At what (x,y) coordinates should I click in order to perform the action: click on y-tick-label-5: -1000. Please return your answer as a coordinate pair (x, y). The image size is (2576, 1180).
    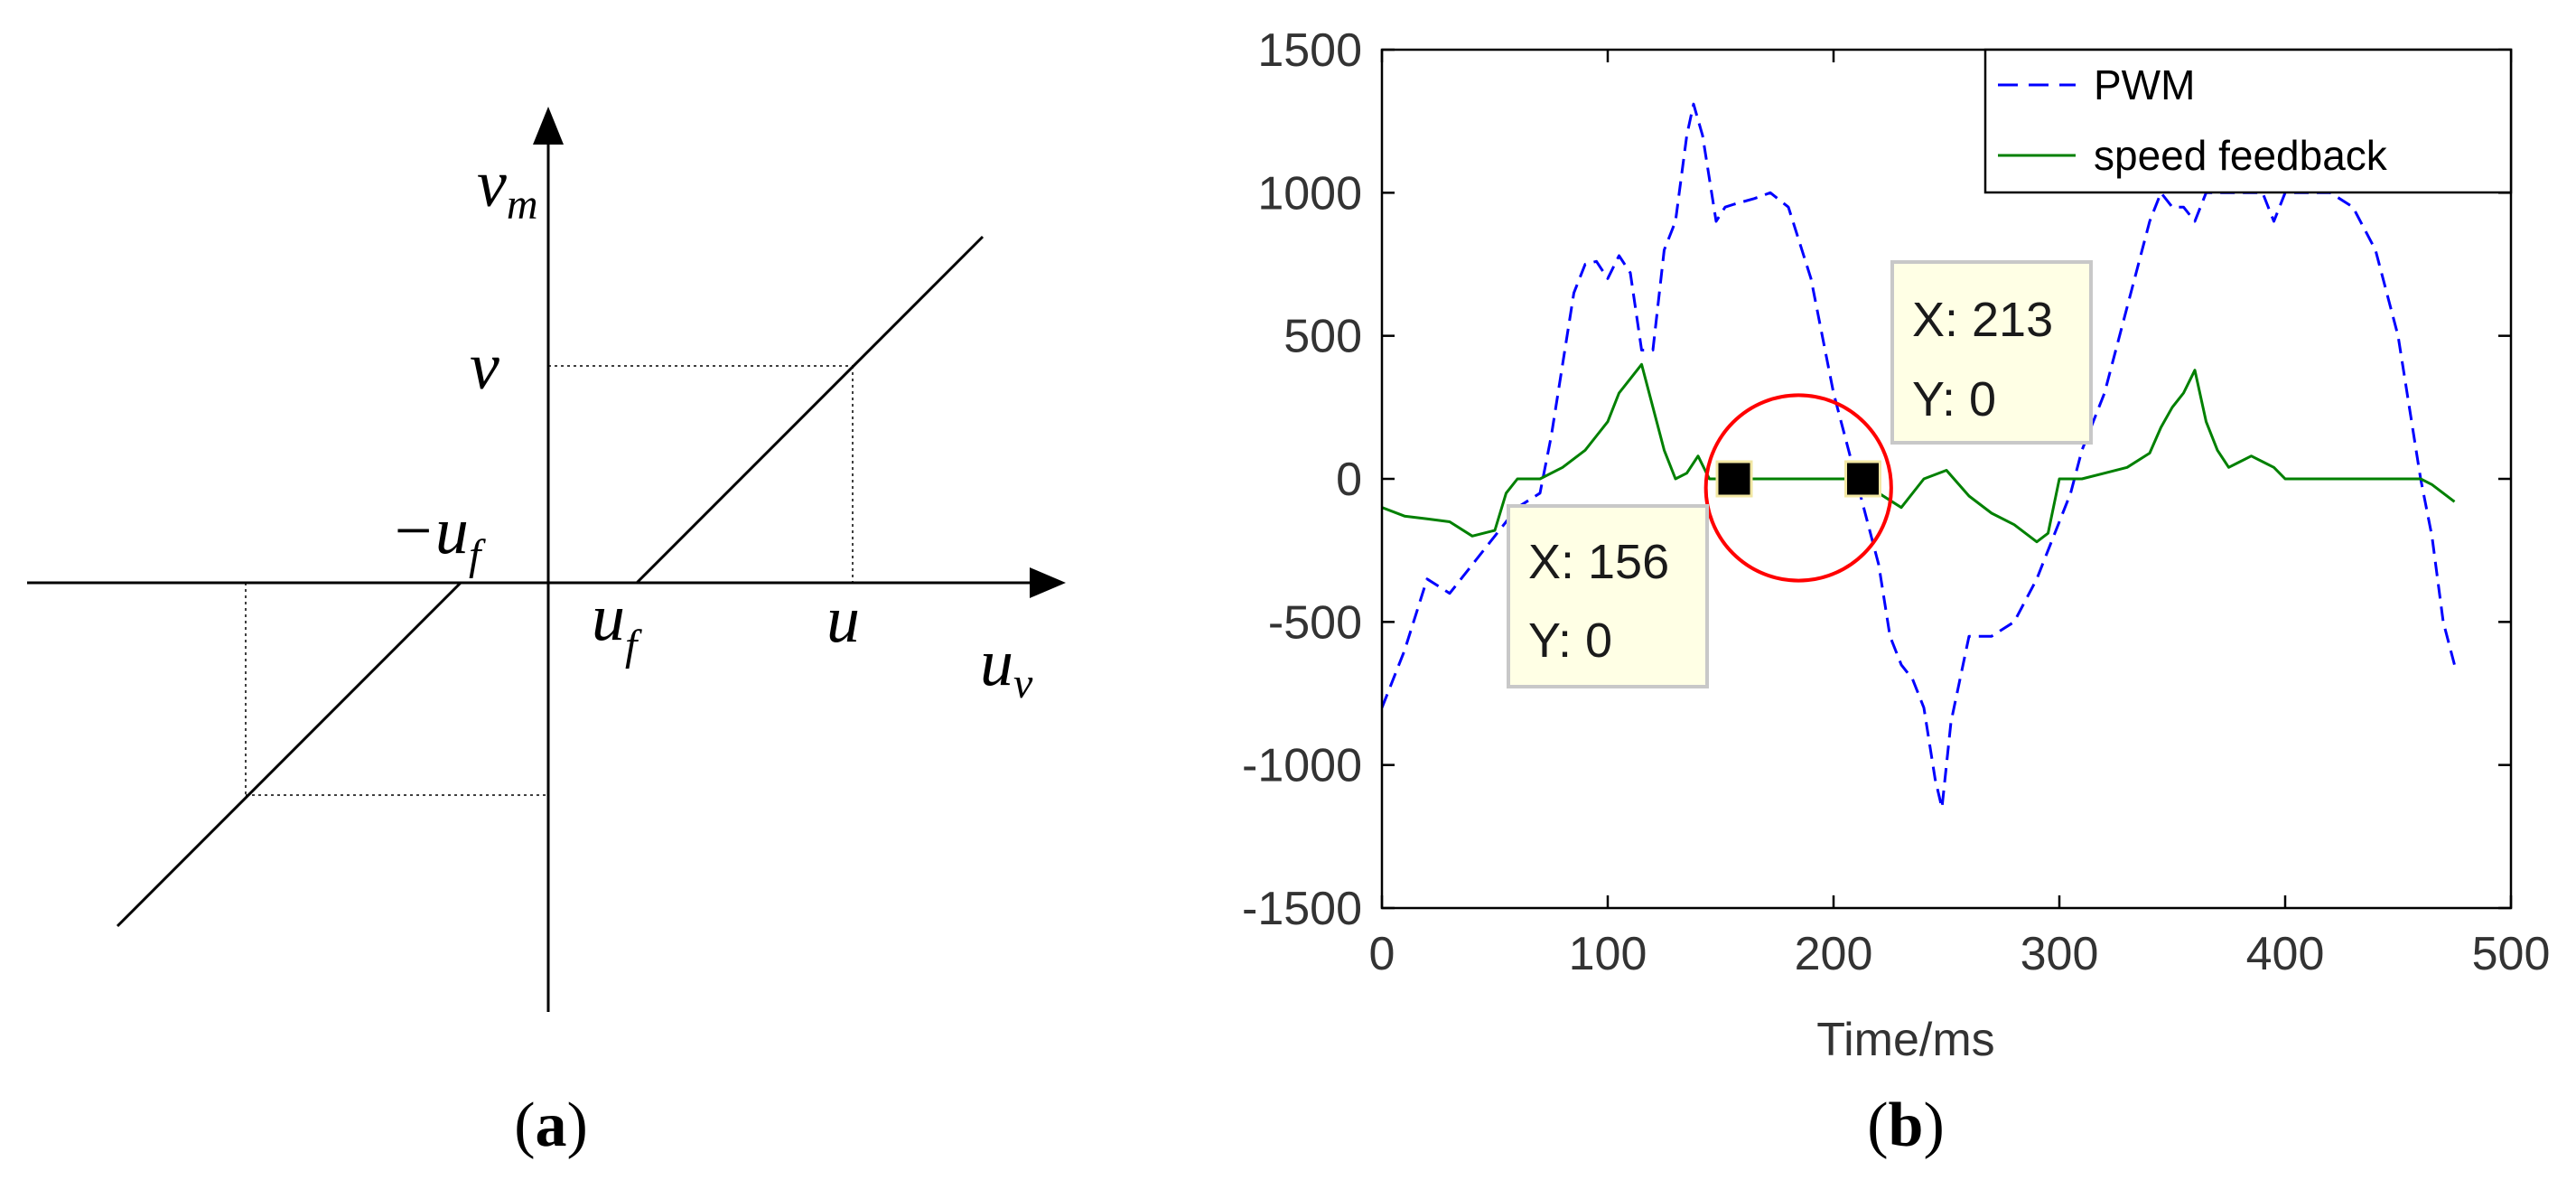
    Looking at the image, I should click on (1302, 766).